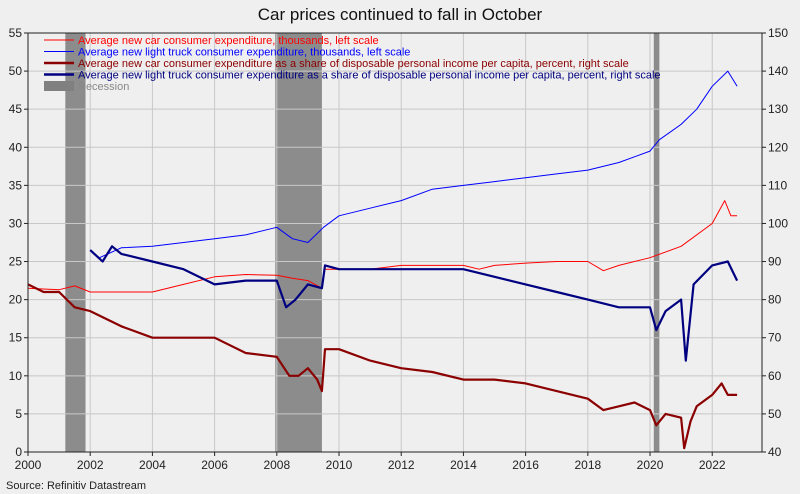 This screenshot has width=800, height=494. I want to click on right-axis-tick-label: 40, so click(775, 452).